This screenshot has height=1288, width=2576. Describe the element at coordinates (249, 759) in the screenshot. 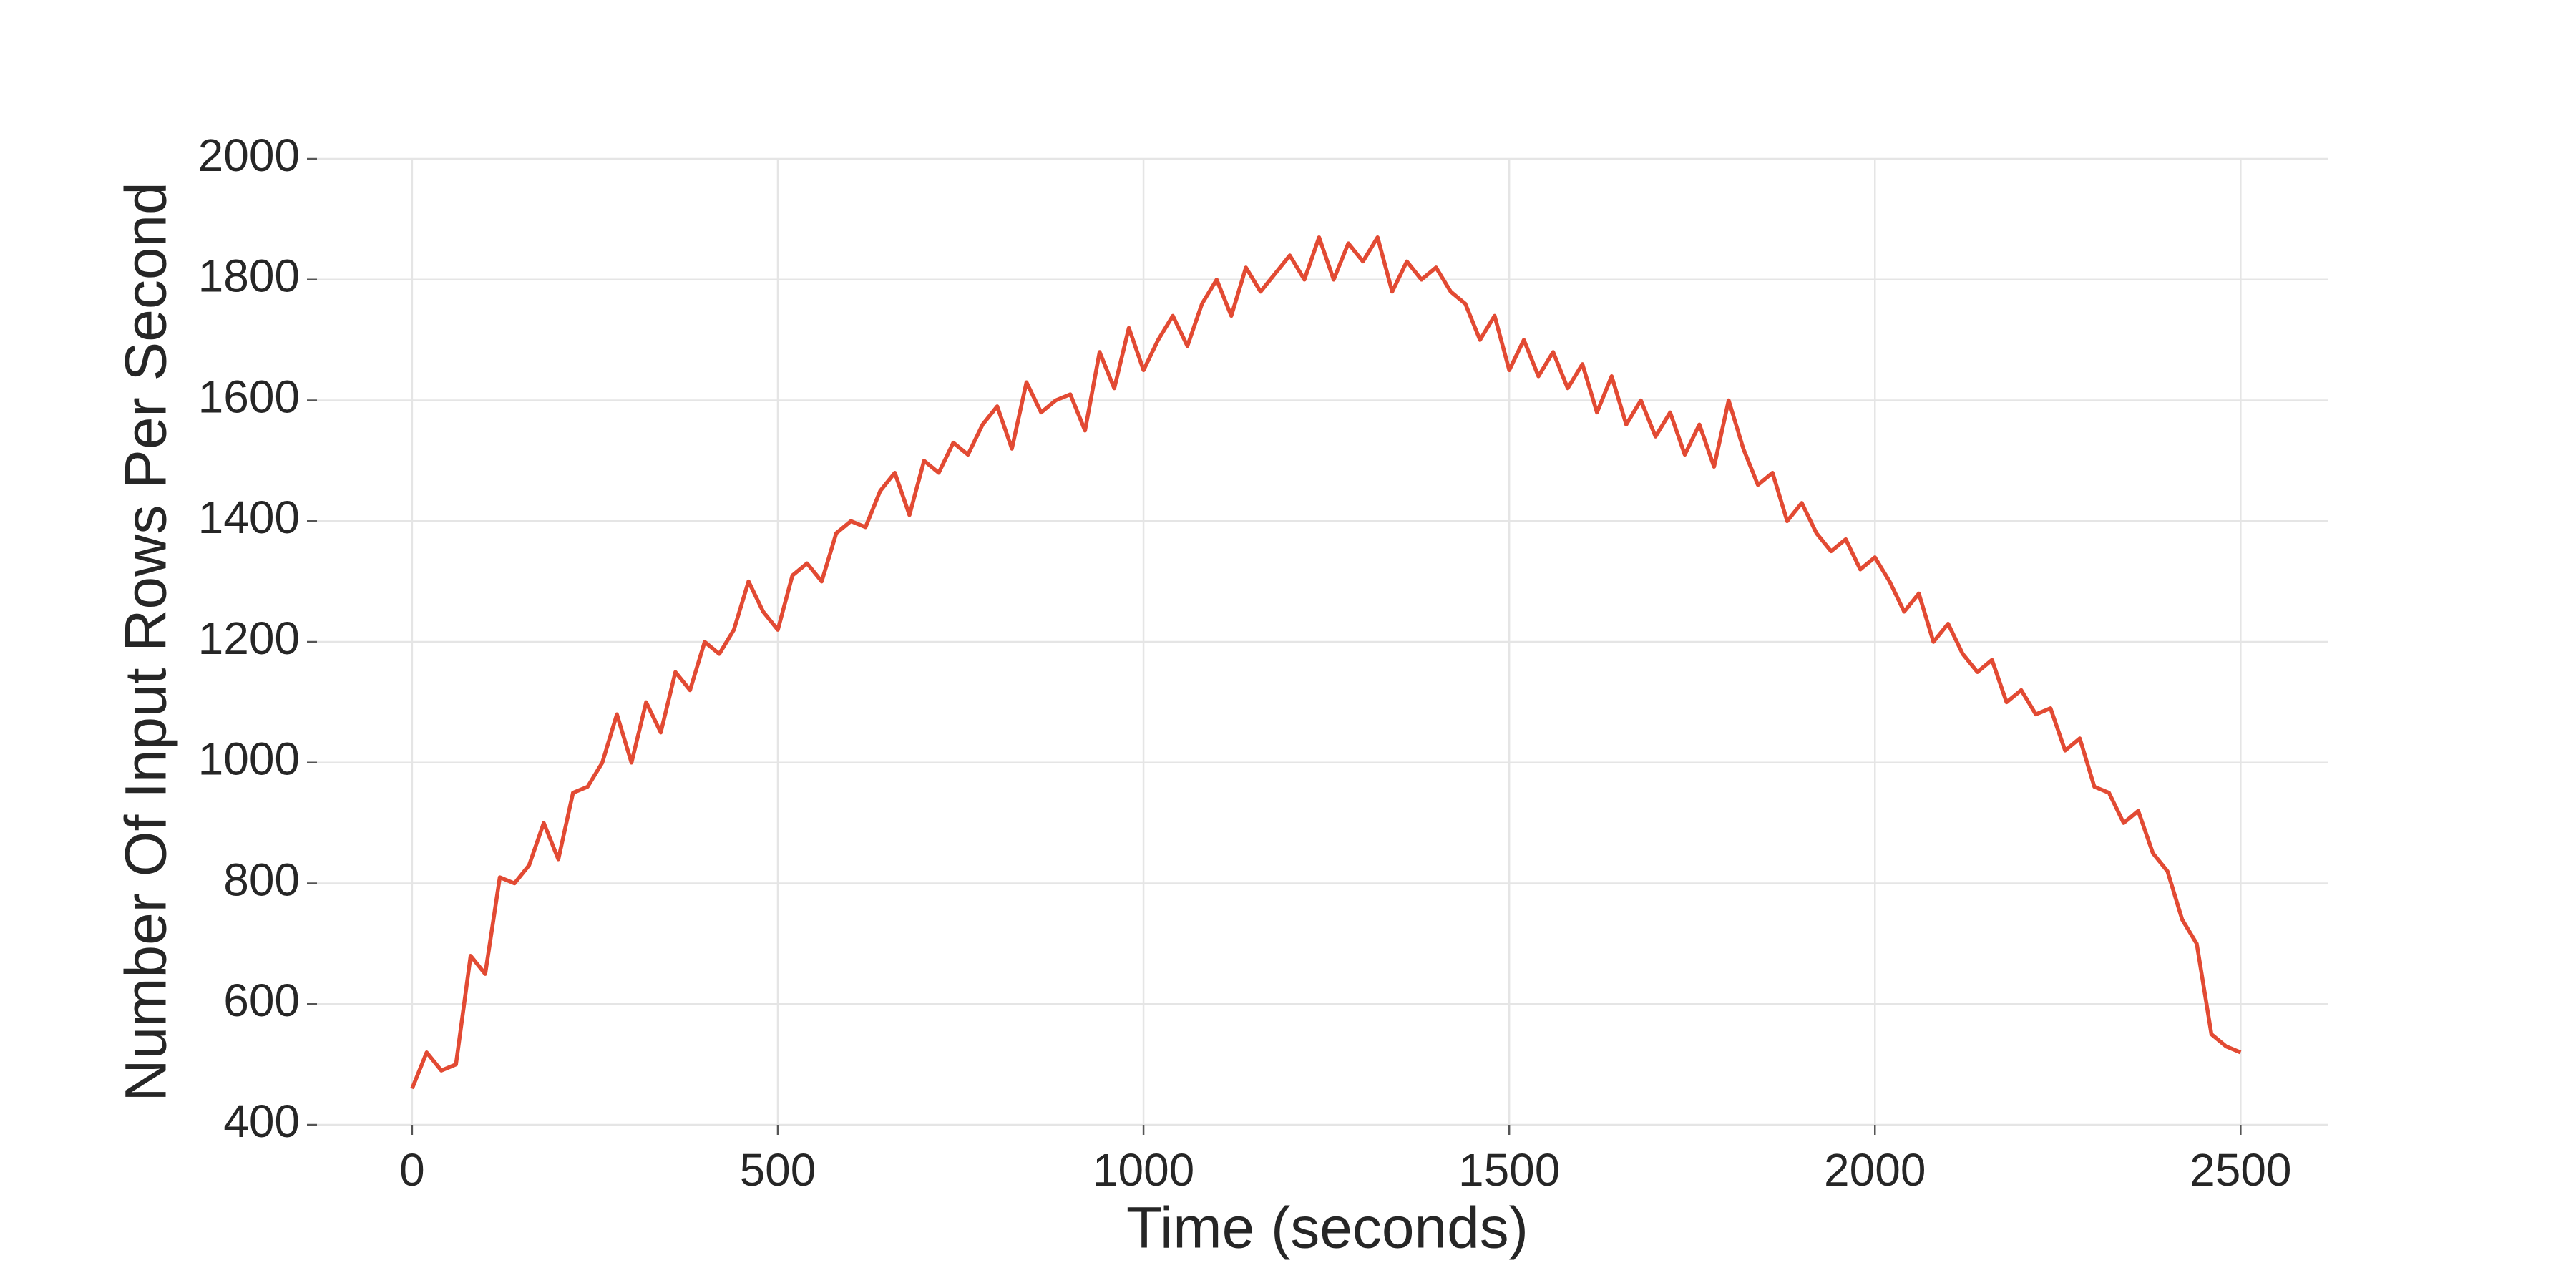

I see `y-tick-label: 1000` at that location.